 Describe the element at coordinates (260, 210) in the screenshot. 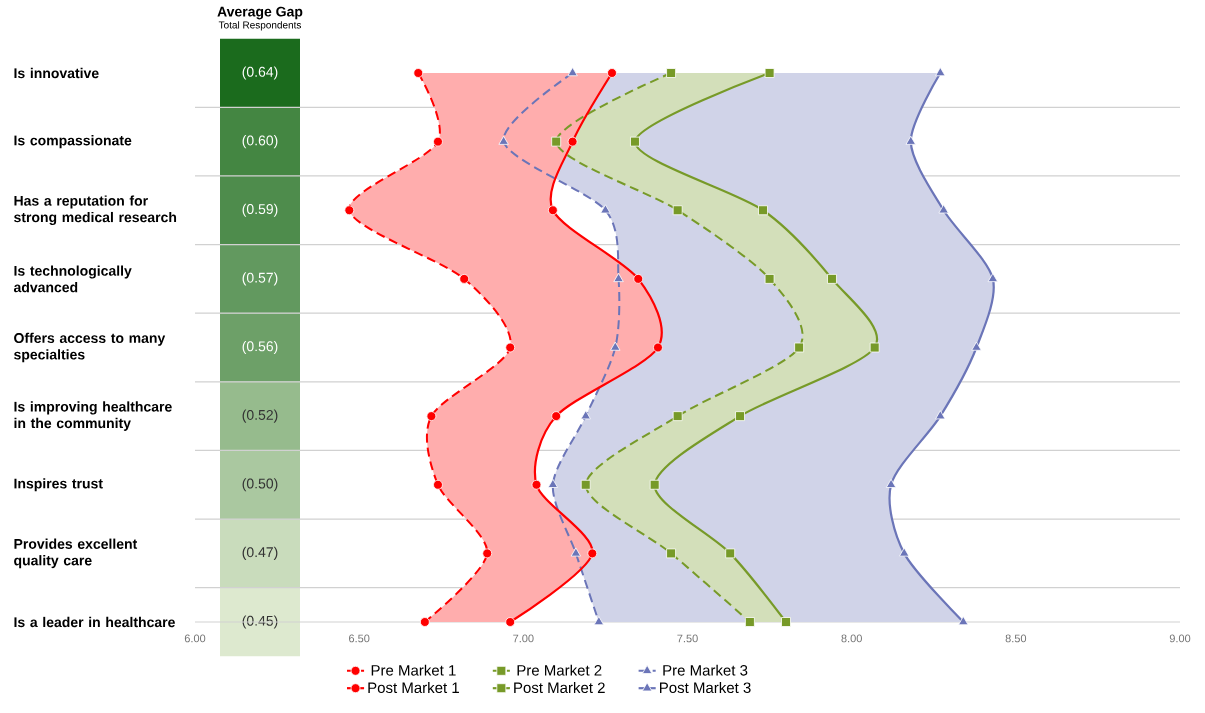

I see `data-label: (0.59)` at that location.